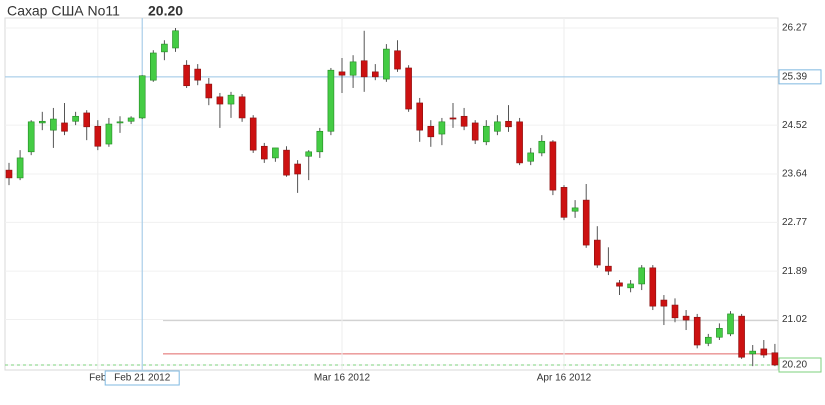 The height and width of the screenshot is (405, 825). I want to click on x-tick-box, so click(142, 378).